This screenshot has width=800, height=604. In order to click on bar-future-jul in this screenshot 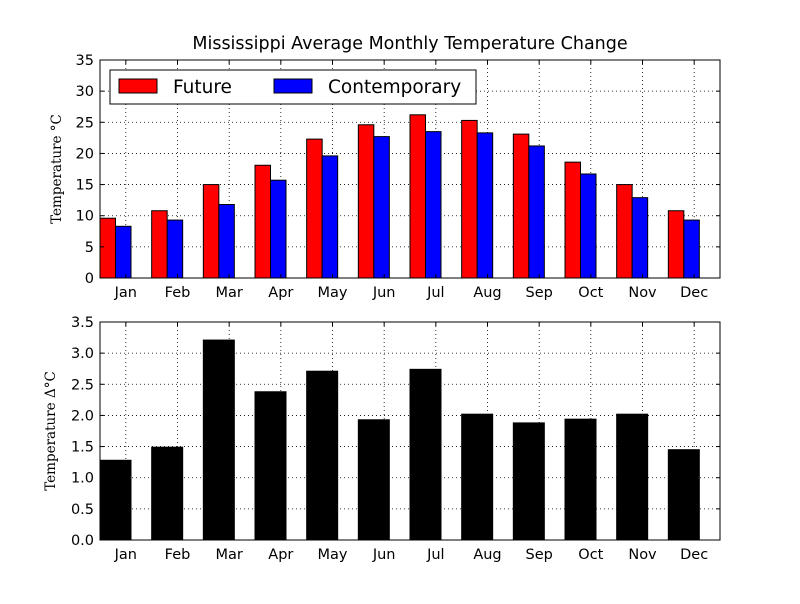, I will do `click(417, 196)`.